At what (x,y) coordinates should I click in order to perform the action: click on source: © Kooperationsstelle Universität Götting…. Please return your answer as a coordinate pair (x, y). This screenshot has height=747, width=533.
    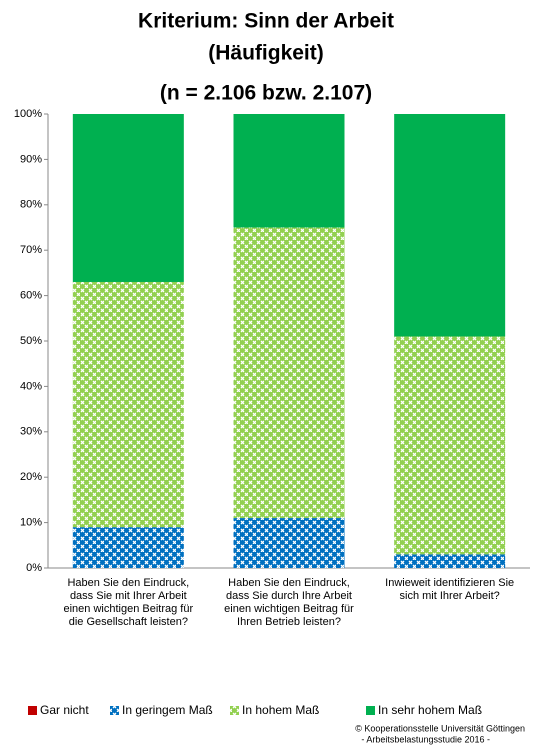
    Looking at the image, I should click on (440, 728).